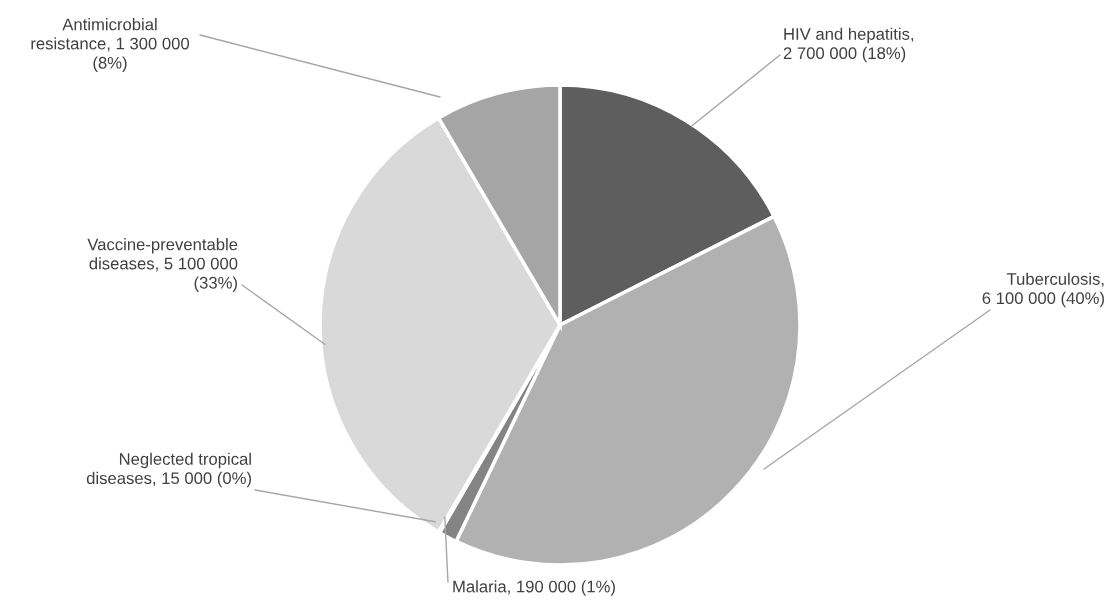 This screenshot has height=603, width=1117. I want to click on slice-label: Neglected tropical diseases, 15 000 (0%), so click(168, 470).